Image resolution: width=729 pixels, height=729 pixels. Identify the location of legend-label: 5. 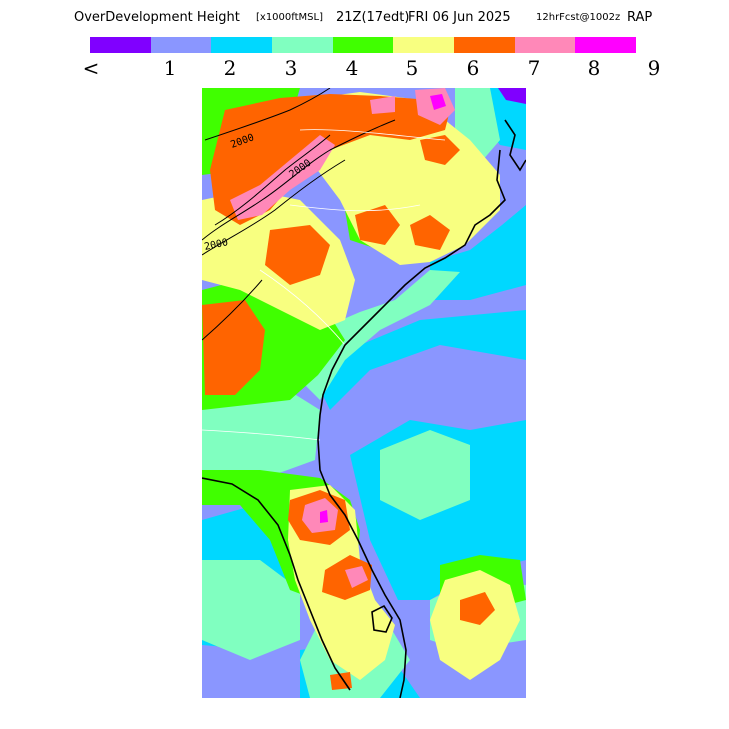
(412, 68).